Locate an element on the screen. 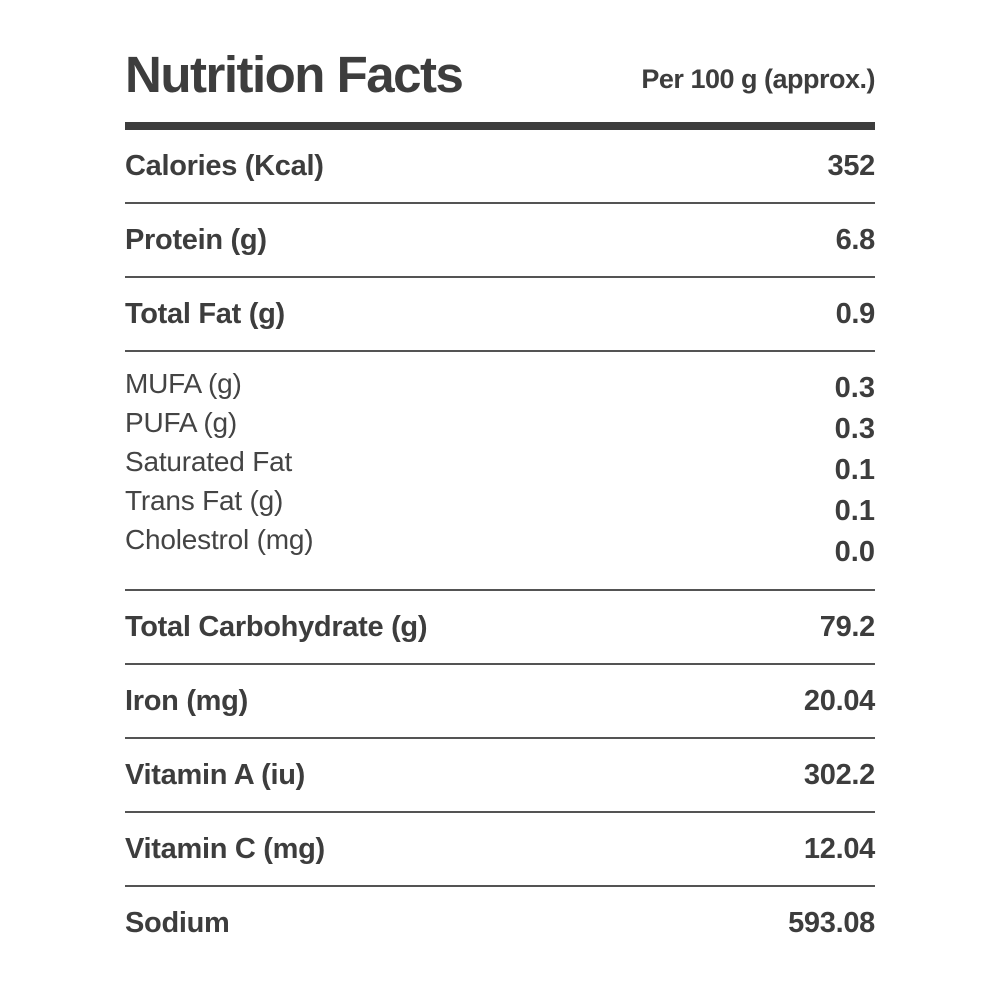 The image size is (1000, 1000). serving-size-text: Per 100 g (approx.) is located at coordinates (758, 79).